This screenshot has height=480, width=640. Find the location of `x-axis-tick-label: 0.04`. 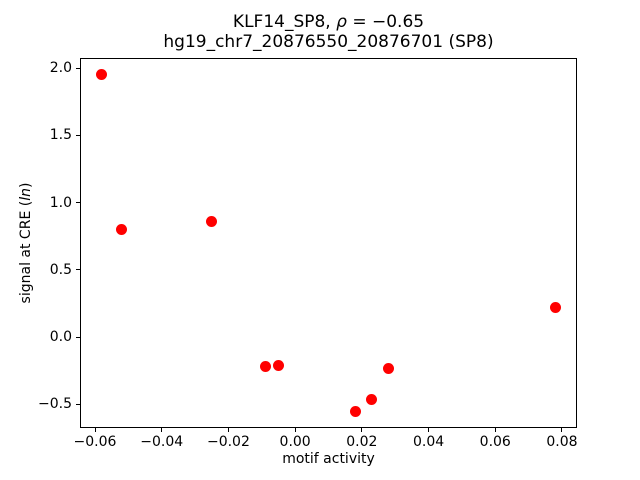

x-axis-tick-label: 0.04 is located at coordinates (428, 442).